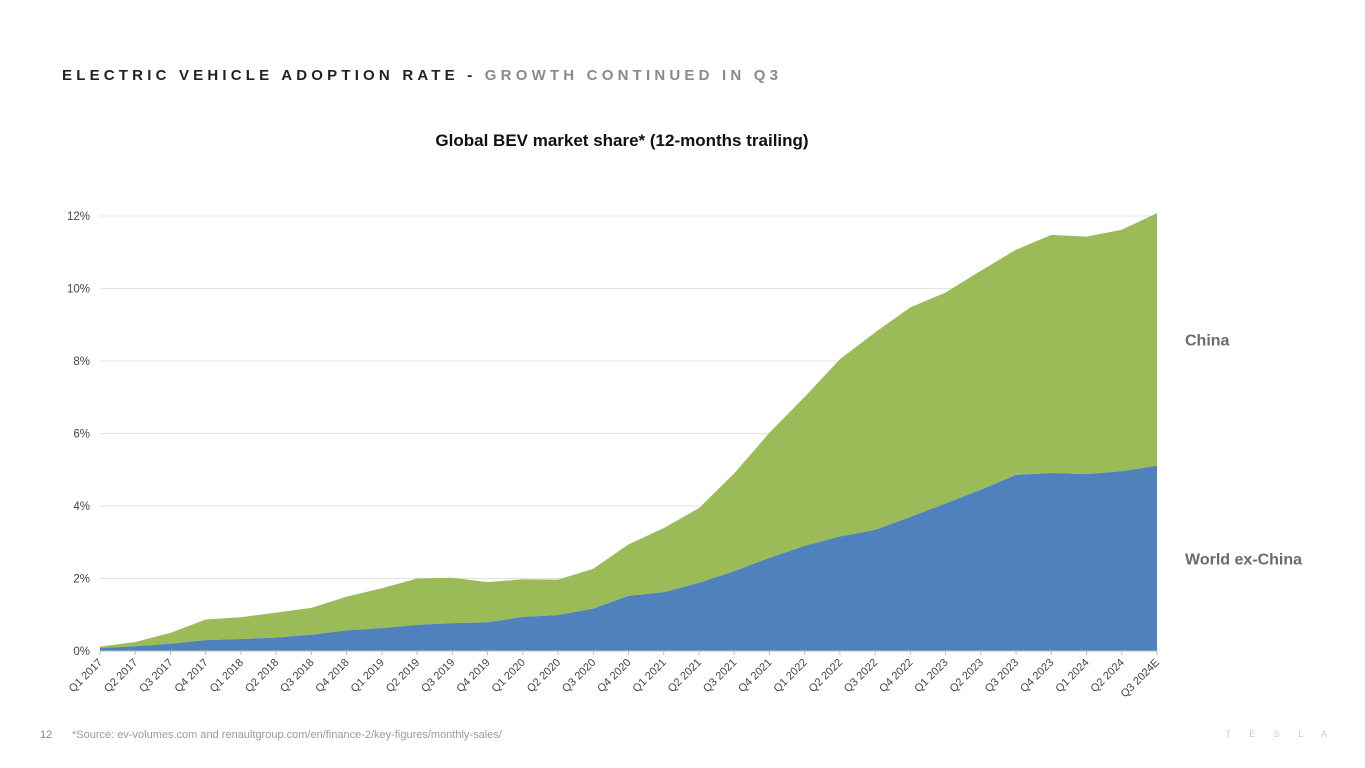  I want to click on x-tick-label: Q1 2023, so click(931, 676).